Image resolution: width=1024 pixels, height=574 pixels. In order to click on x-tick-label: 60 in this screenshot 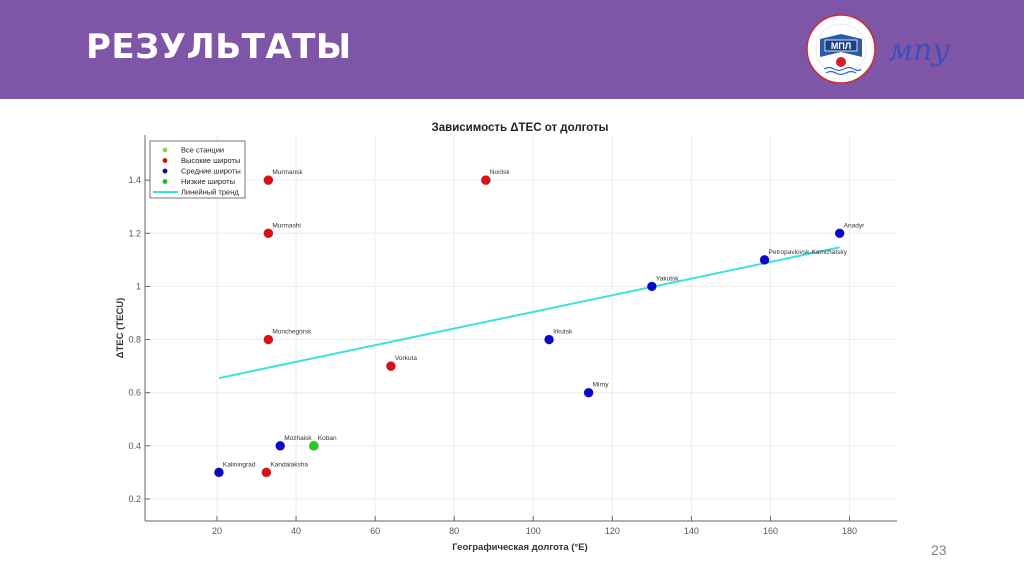, I will do `click(375, 531)`.